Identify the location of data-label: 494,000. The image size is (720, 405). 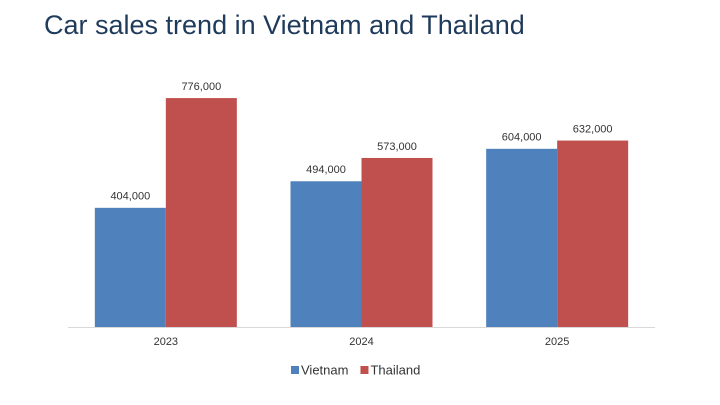
(326, 170).